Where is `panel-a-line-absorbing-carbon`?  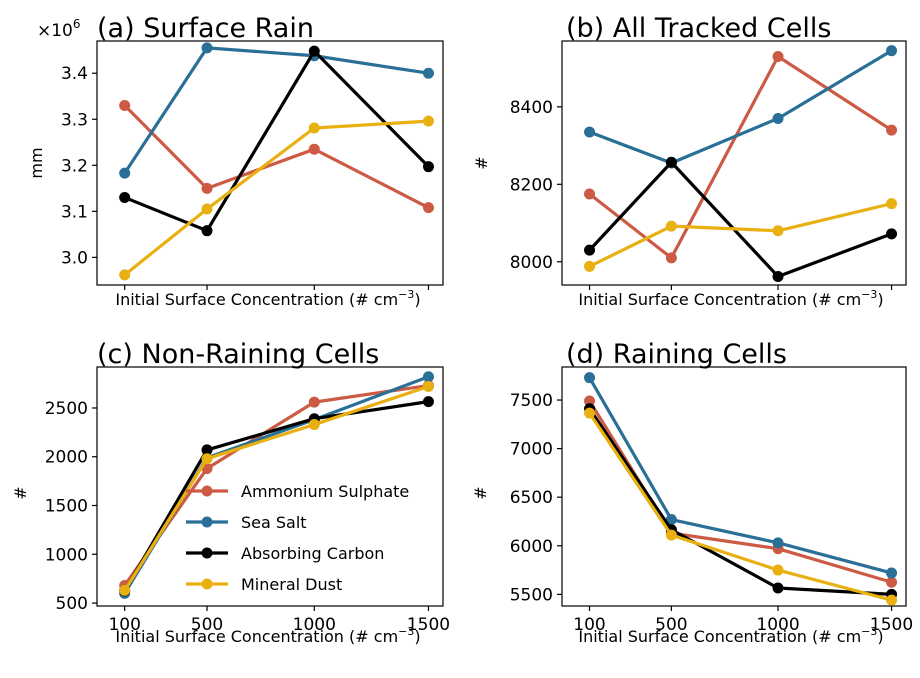 panel-a-line-absorbing-carbon is located at coordinates (277, 141).